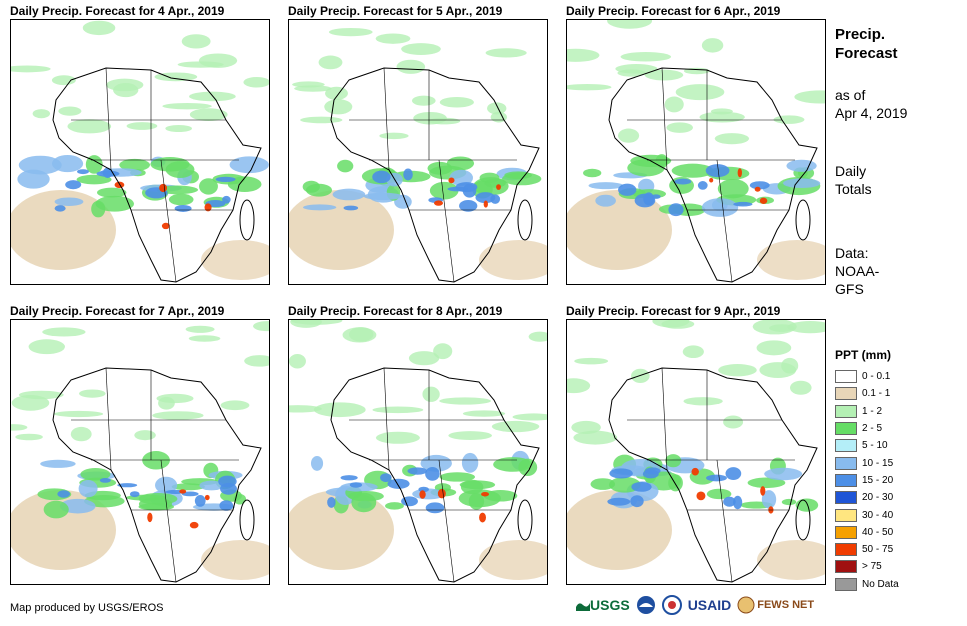 The width and height of the screenshot is (967, 626). Describe the element at coordinates (878, 515) in the screenshot. I see `legend-label: 30 - 40` at that location.